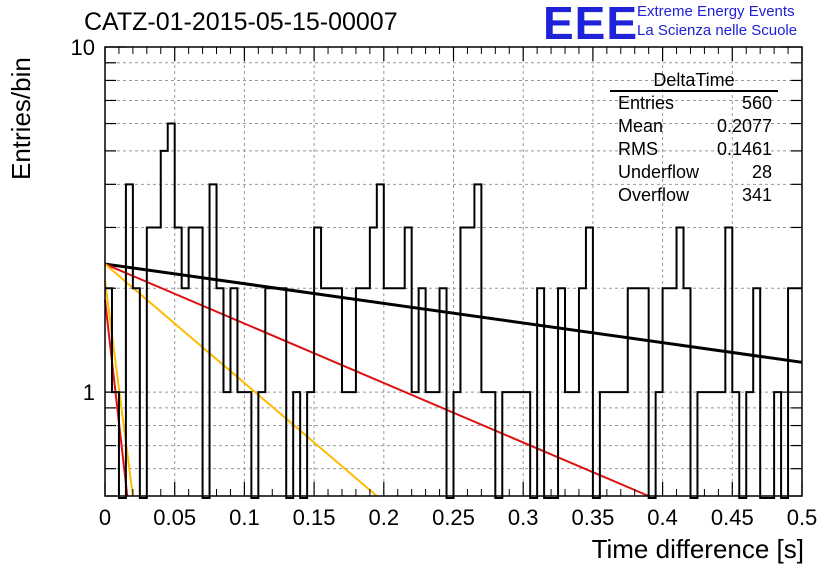  I want to click on stats-label: Overflow, so click(654, 195).